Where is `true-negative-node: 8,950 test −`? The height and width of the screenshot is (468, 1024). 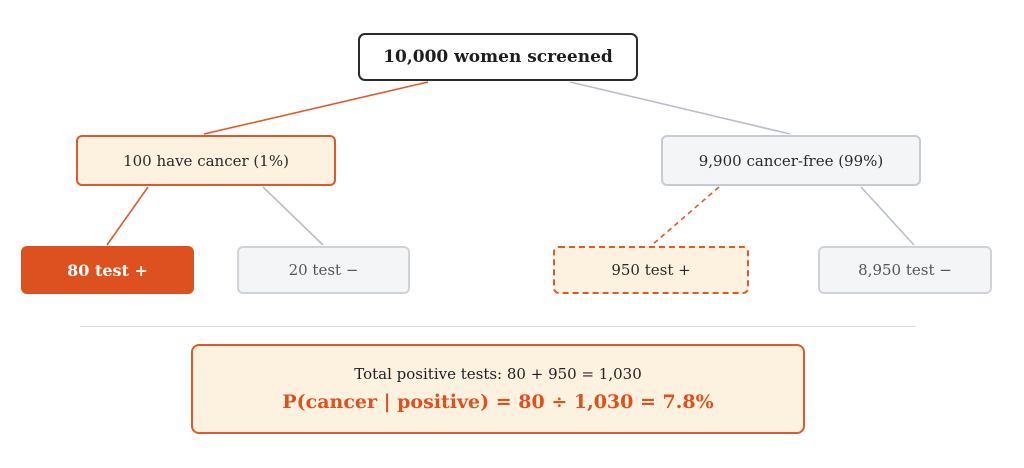 true-negative-node: 8,950 test − is located at coordinates (905, 270).